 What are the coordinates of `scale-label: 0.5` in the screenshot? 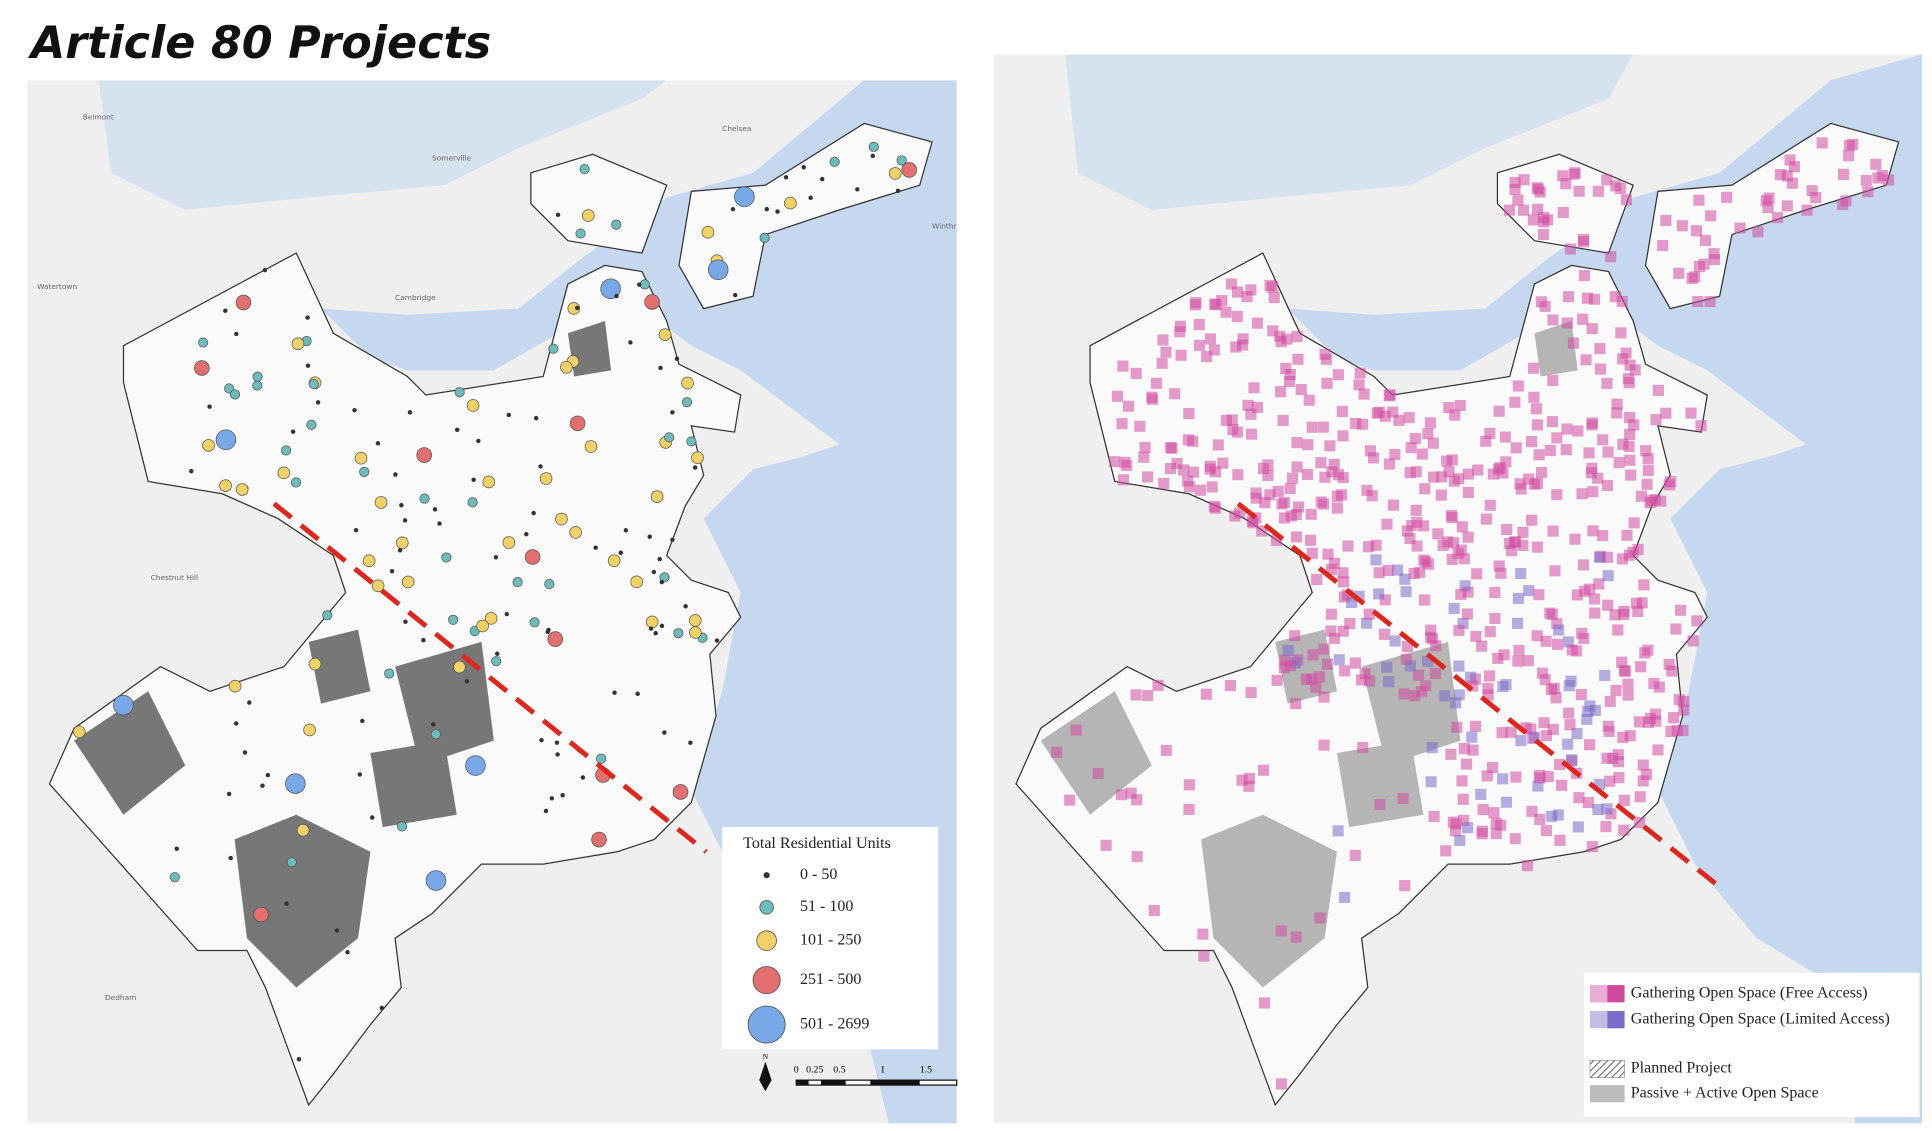 It's located at (839, 1070).